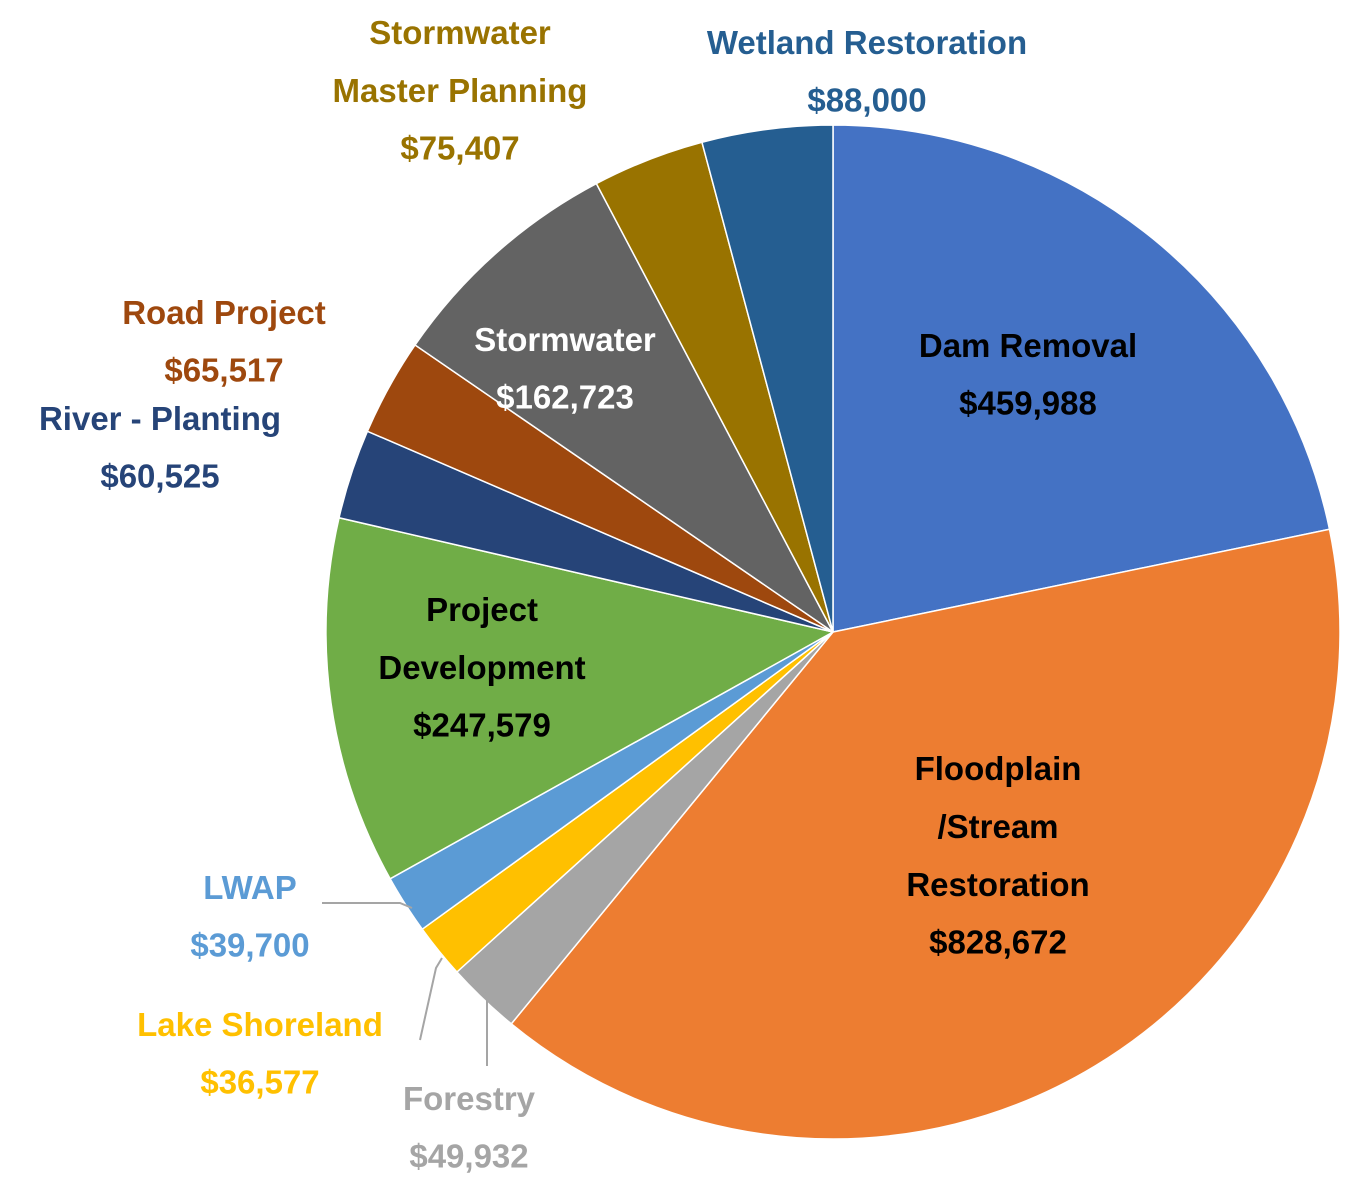 The height and width of the screenshot is (1201, 1360). I want to click on value-label: $75,407, so click(459, 148).